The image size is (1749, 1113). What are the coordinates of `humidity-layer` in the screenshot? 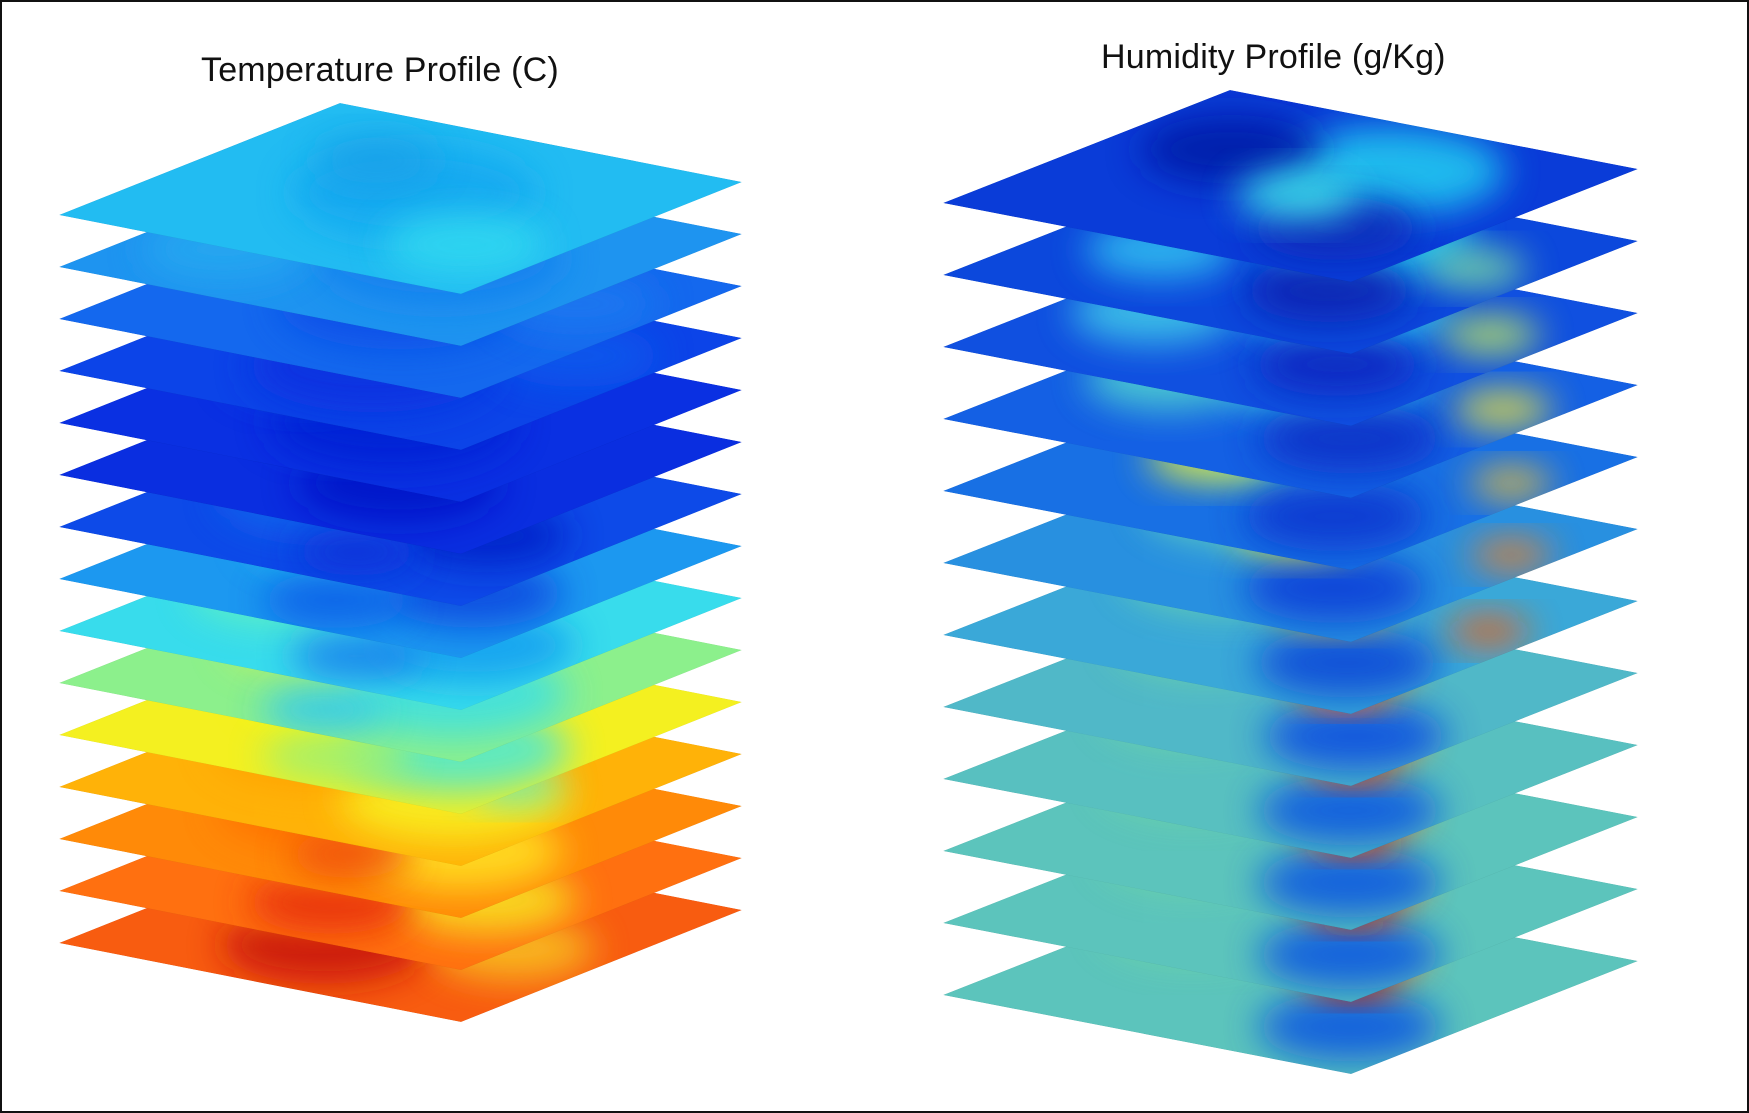 It's located at (1290, 186).